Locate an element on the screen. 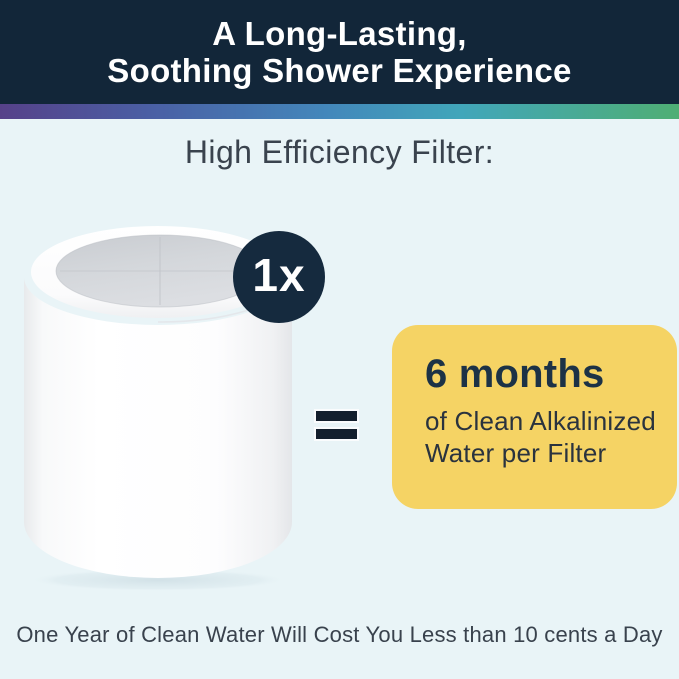  result-subtitle-line1: of Clean Alkalinized is located at coordinates (540, 421).